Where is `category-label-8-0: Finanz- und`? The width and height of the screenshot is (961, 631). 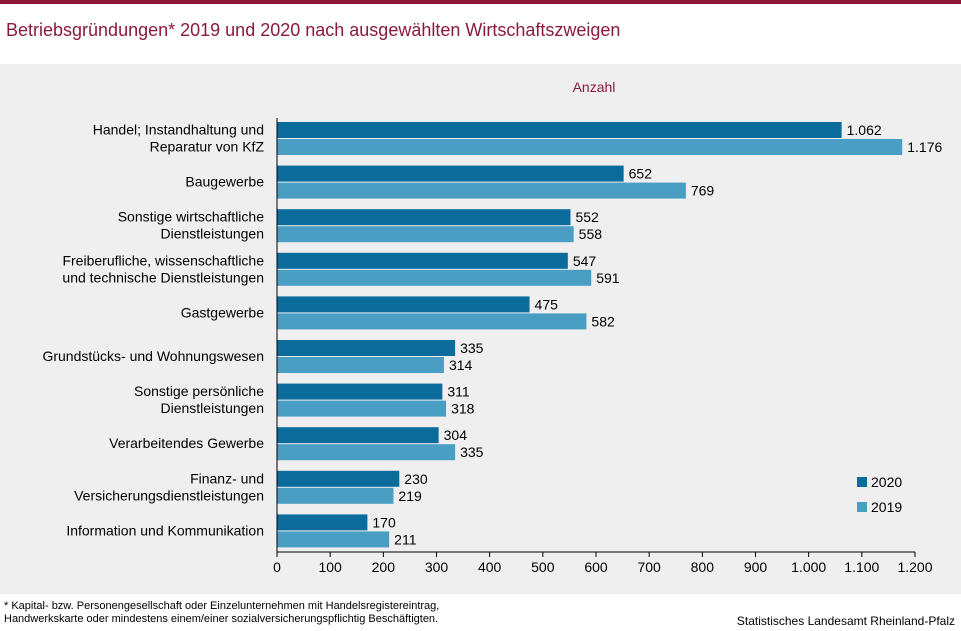 category-label-8-0: Finanz- und is located at coordinates (227, 478).